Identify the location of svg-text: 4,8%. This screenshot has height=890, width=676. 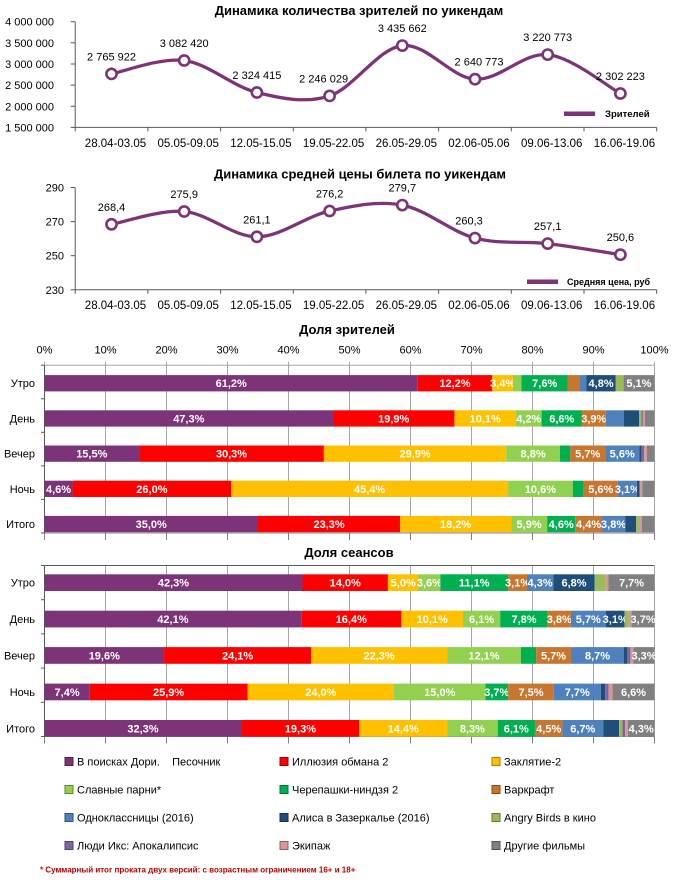
(601, 384).